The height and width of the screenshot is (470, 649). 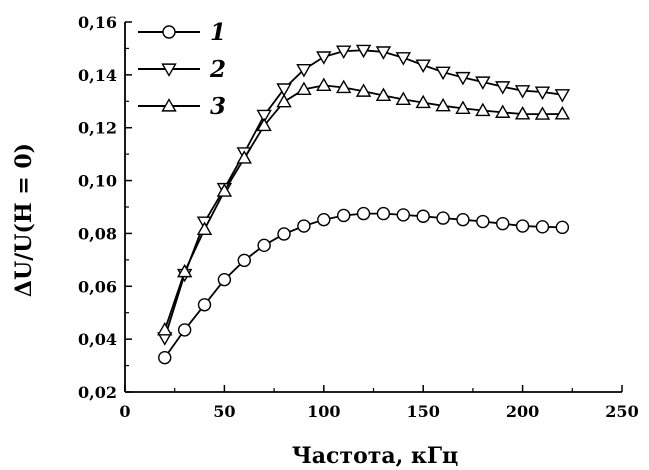 What do you see at coordinates (97, 392) in the screenshot?
I see `y-tick-label: 0,02` at bounding box center [97, 392].